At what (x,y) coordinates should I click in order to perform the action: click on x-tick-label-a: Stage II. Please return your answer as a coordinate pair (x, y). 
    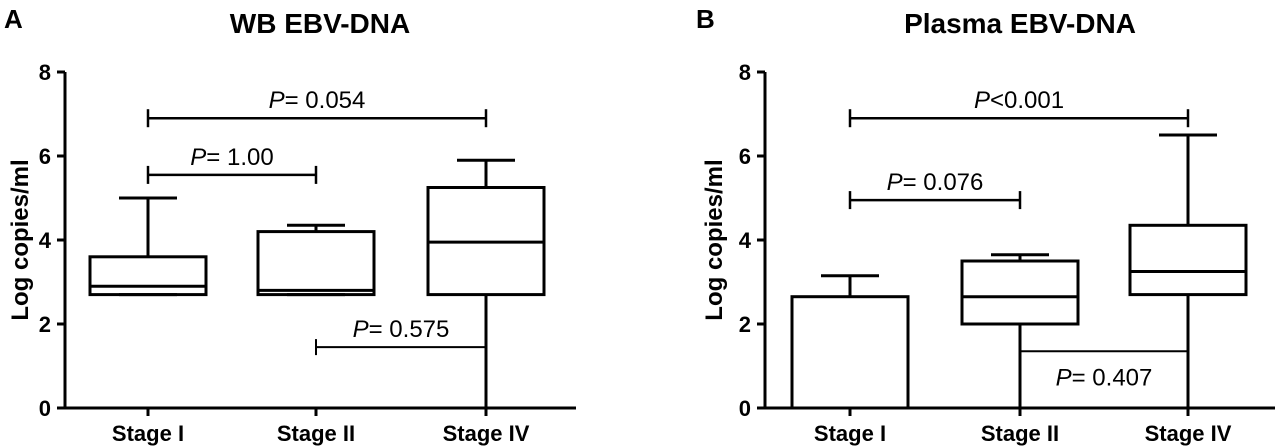
    Looking at the image, I should click on (316, 433).